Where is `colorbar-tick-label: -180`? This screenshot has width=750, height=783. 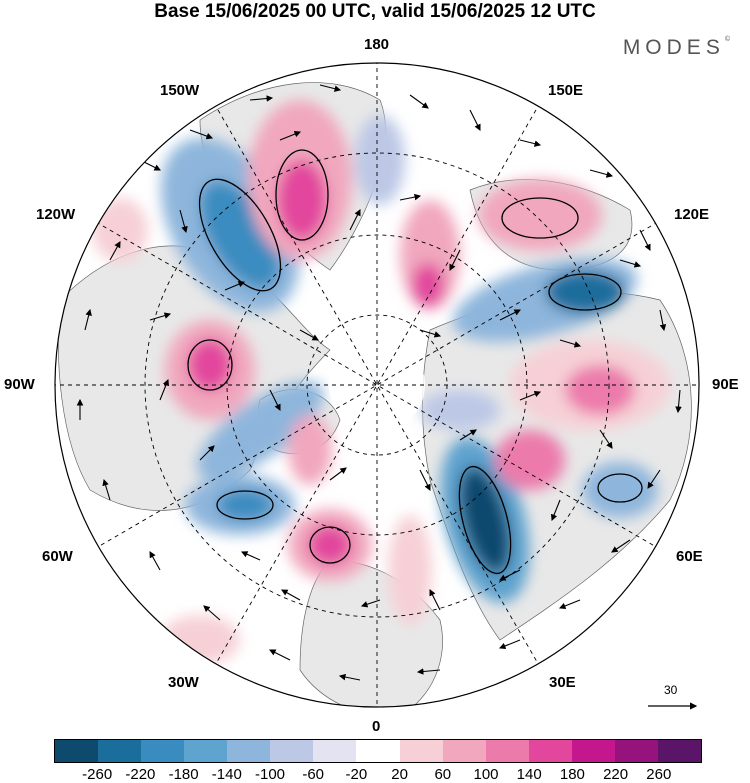 colorbar-tick-label: -180 is located at coordinates (183, 774).